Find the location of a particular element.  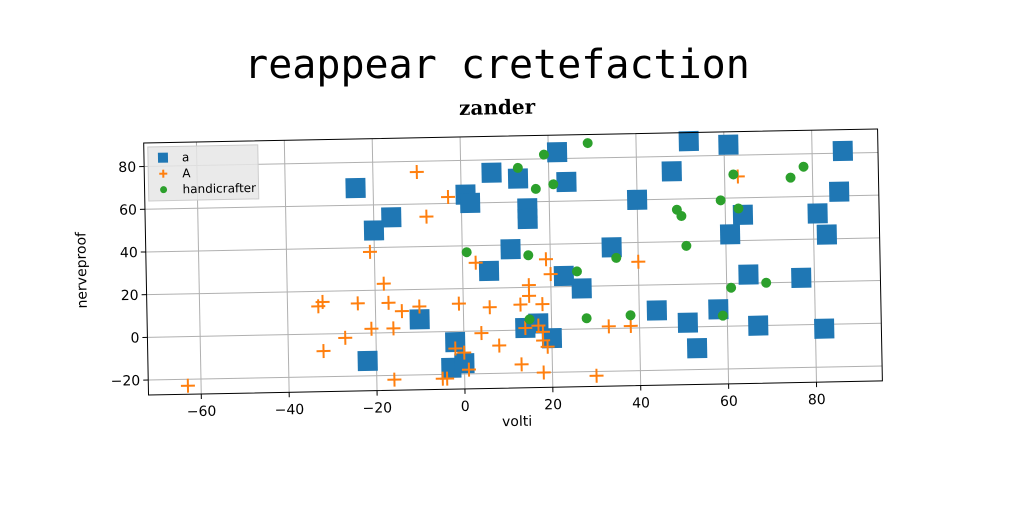

legend-marker is located at coordinates (163, 173).